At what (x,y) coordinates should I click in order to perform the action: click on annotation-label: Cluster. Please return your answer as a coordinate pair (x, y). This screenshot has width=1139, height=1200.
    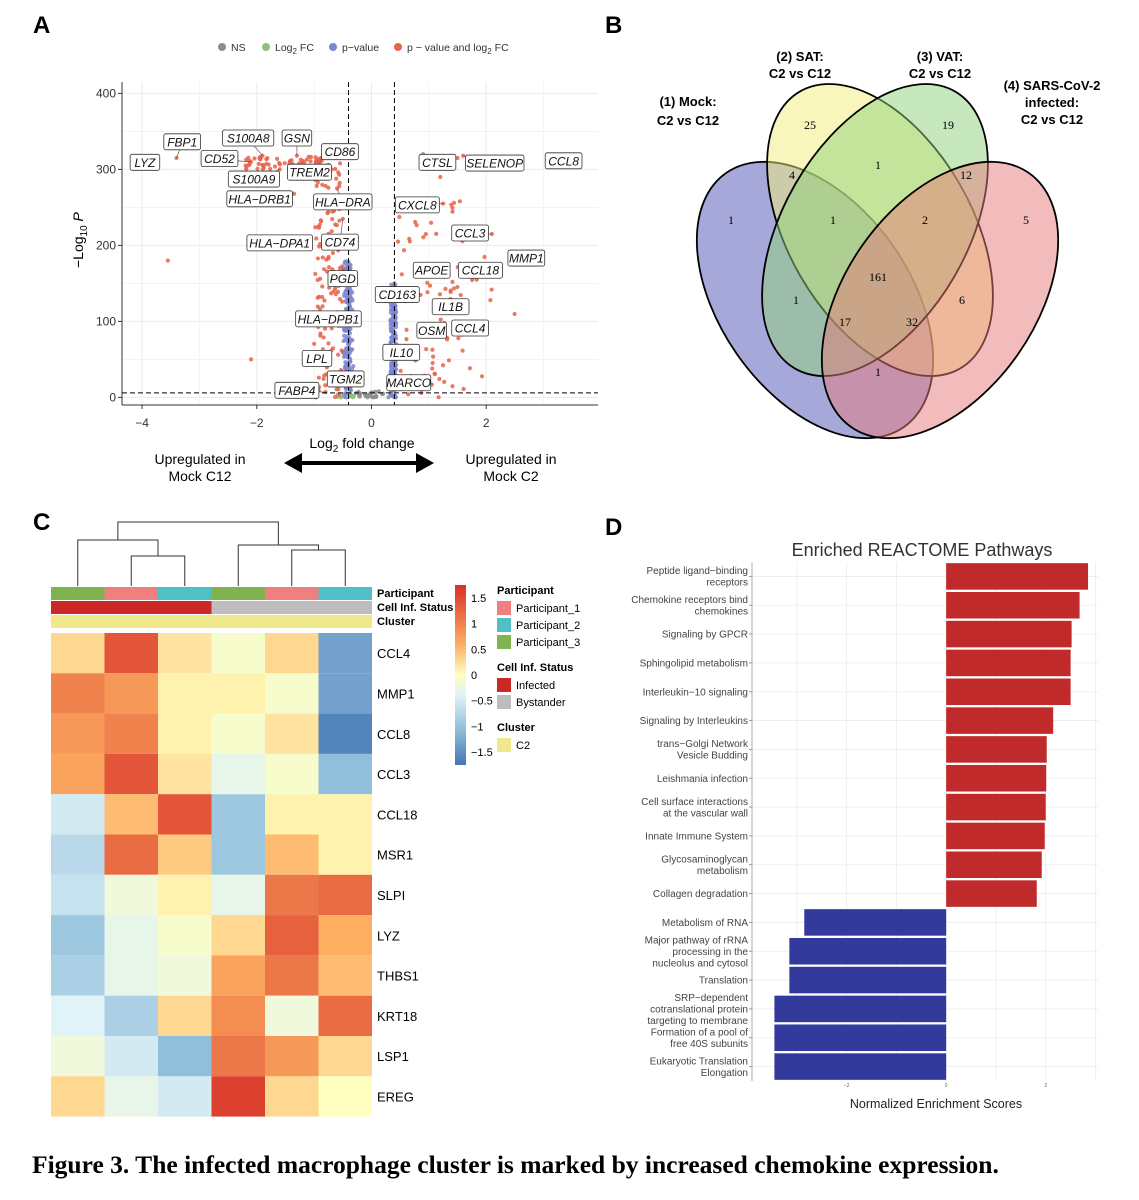
    Looking at the image, I should click on (396, 622).